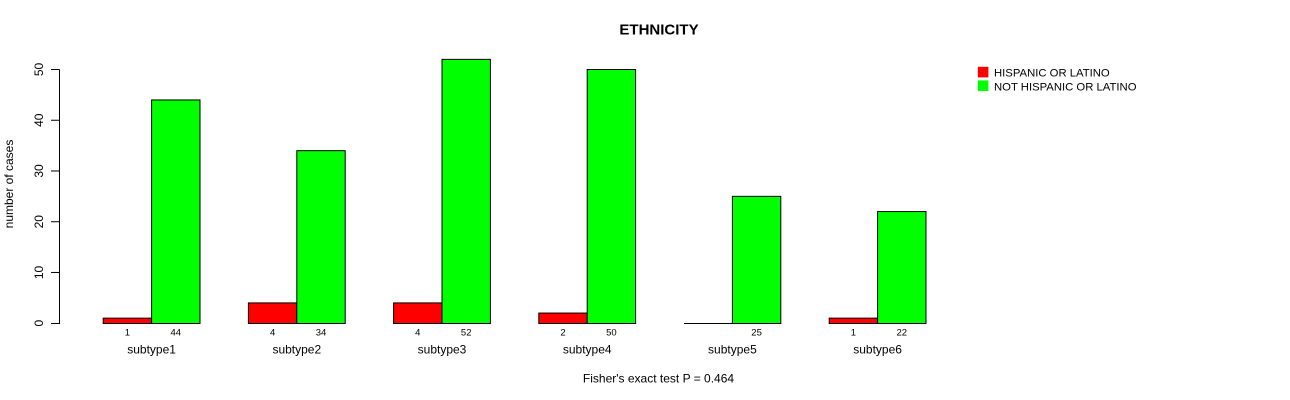 The width and height of the screenshot is (1290, 400). What do you see at coordinates (466, 333) in the screenshot?
I see `svg-text: 52` at bounding box center [466, 333].